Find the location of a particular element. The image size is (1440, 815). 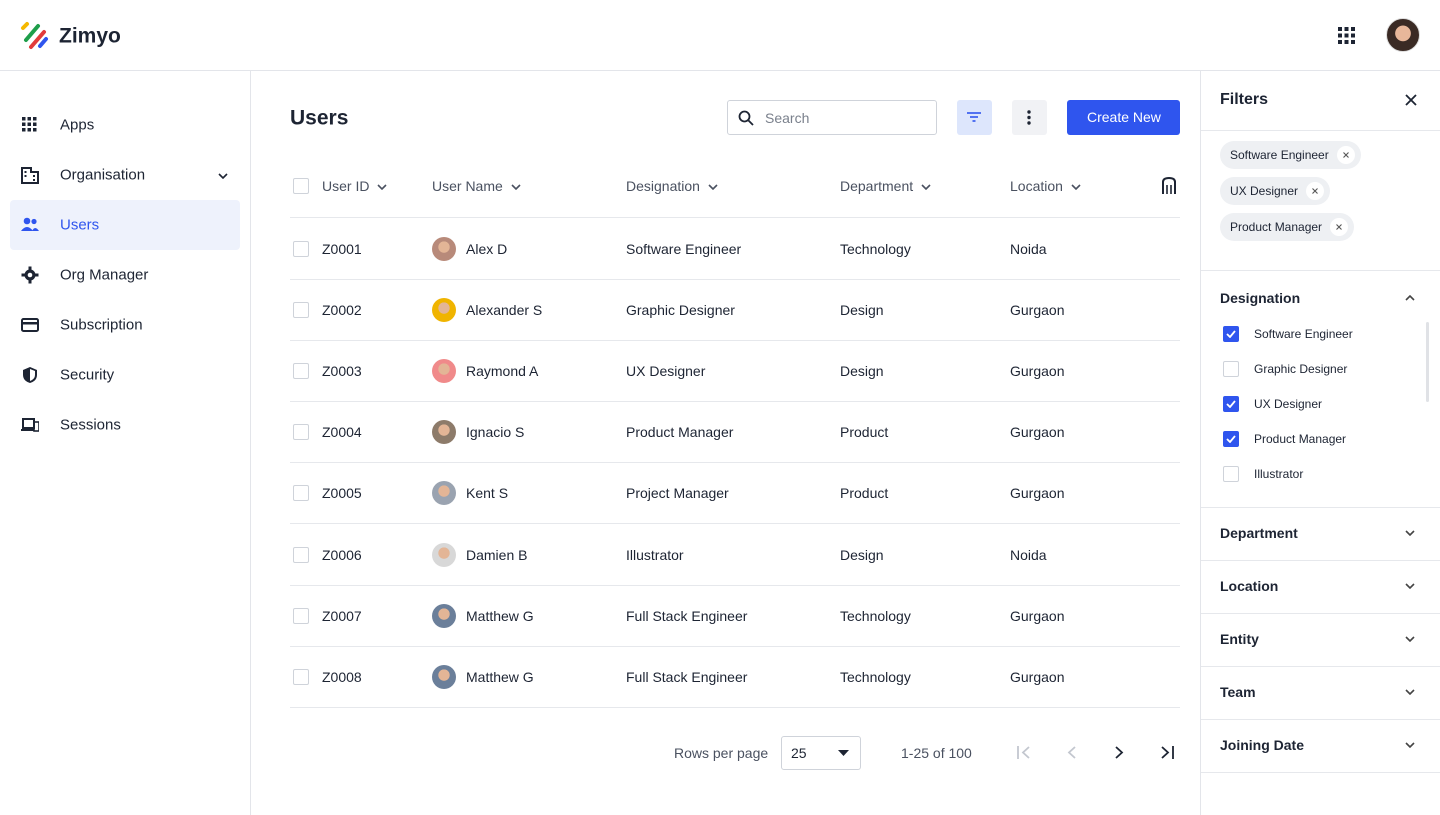

table-cell: Kent S is located at coordinates (487, 493).